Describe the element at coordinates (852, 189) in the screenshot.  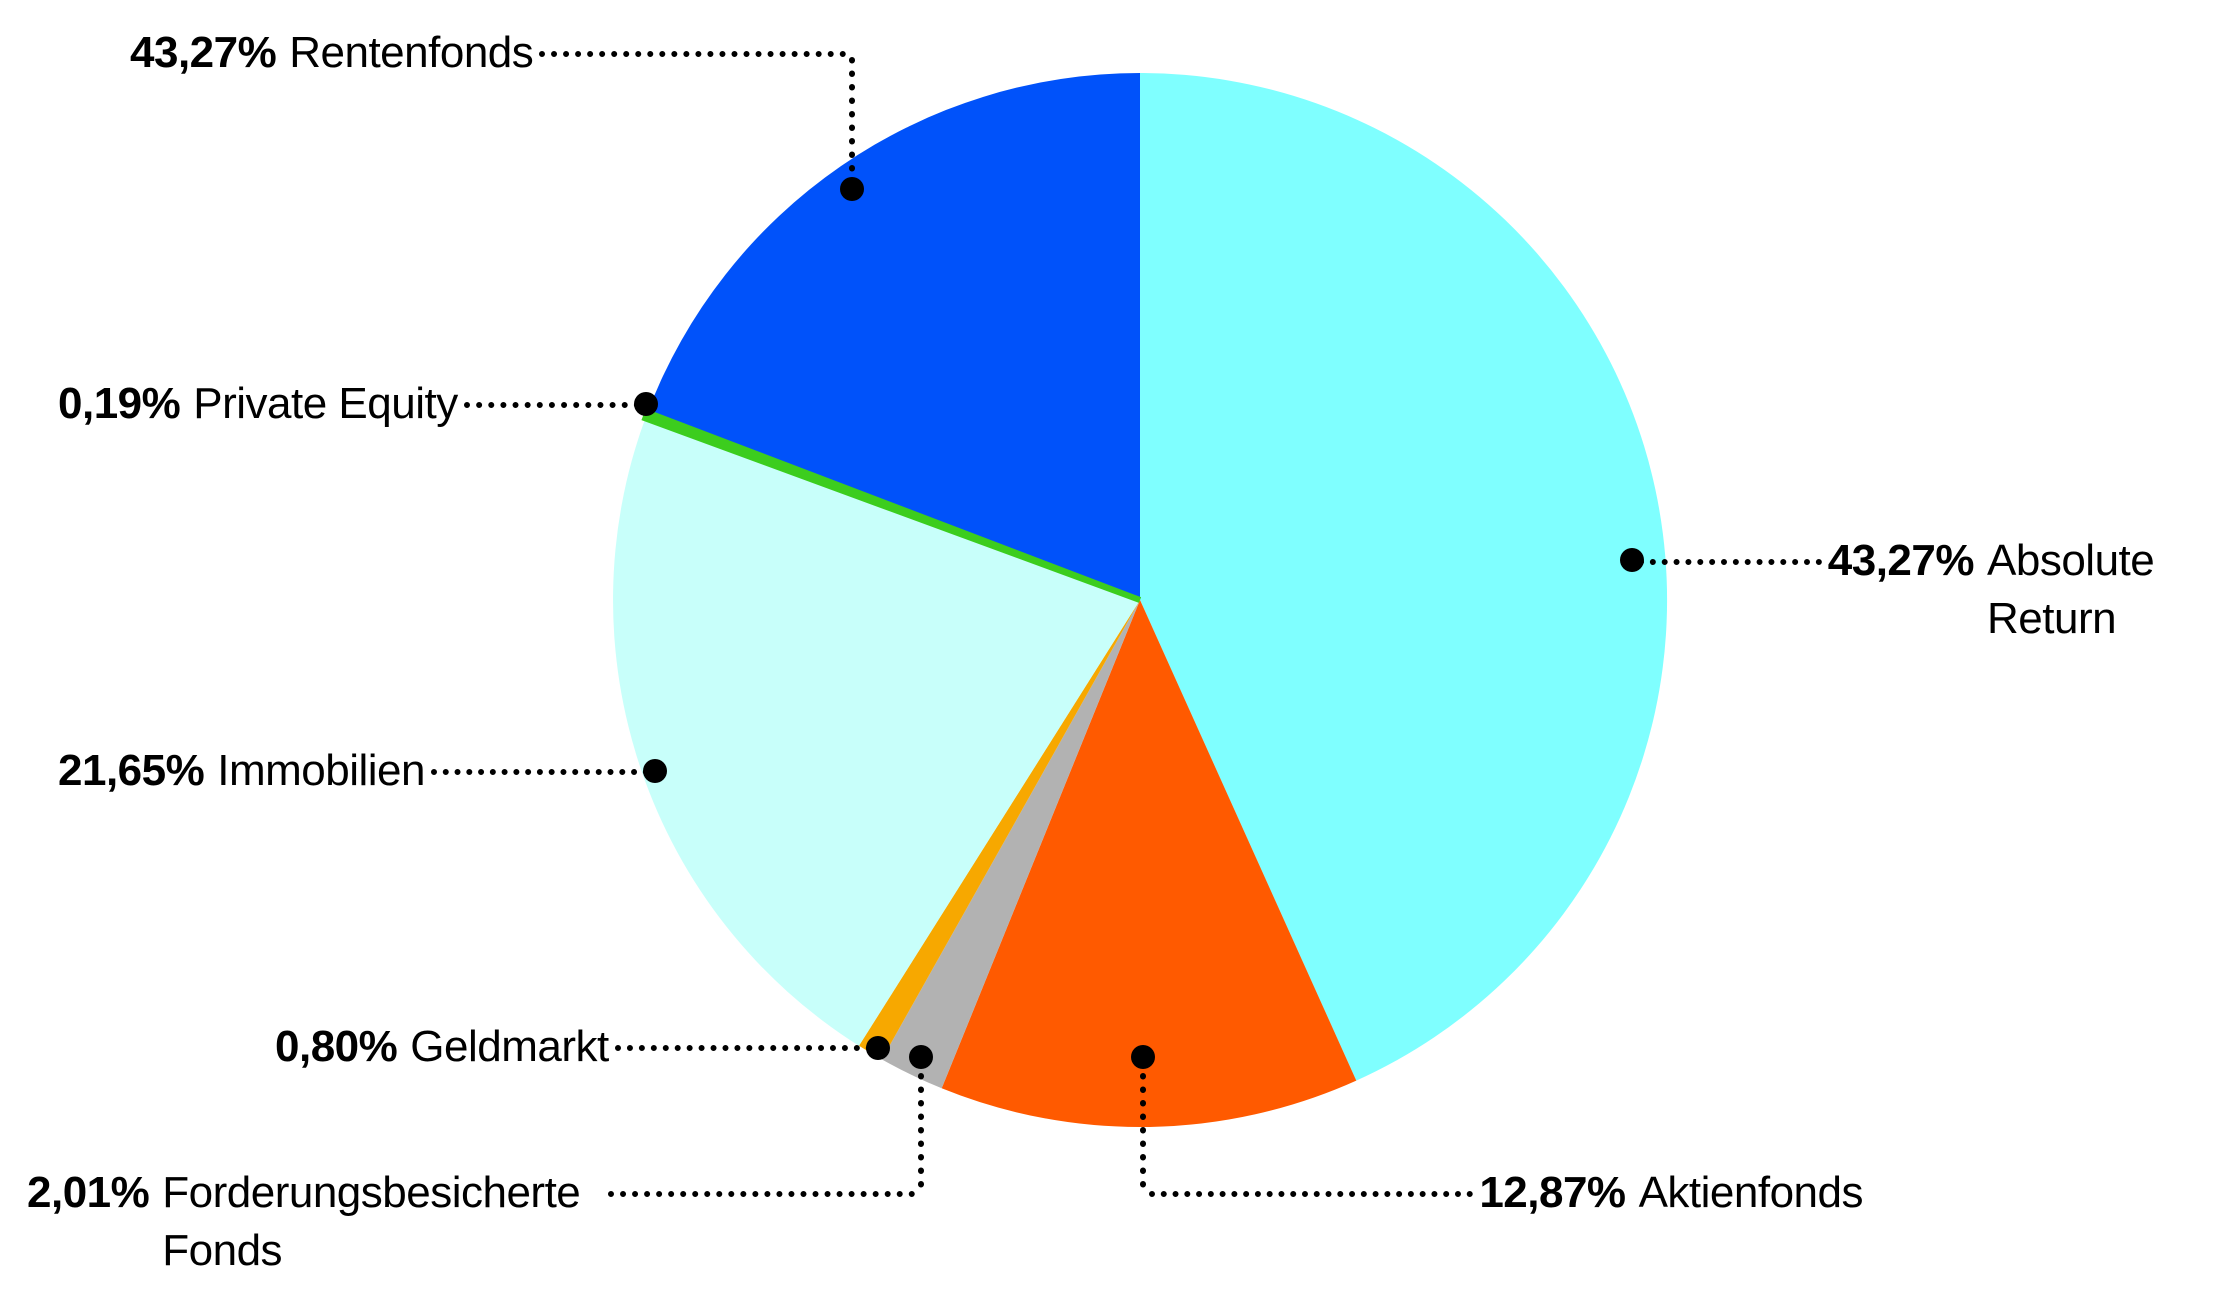
I see `slice-marker-dot-rentenfonds` at that location.